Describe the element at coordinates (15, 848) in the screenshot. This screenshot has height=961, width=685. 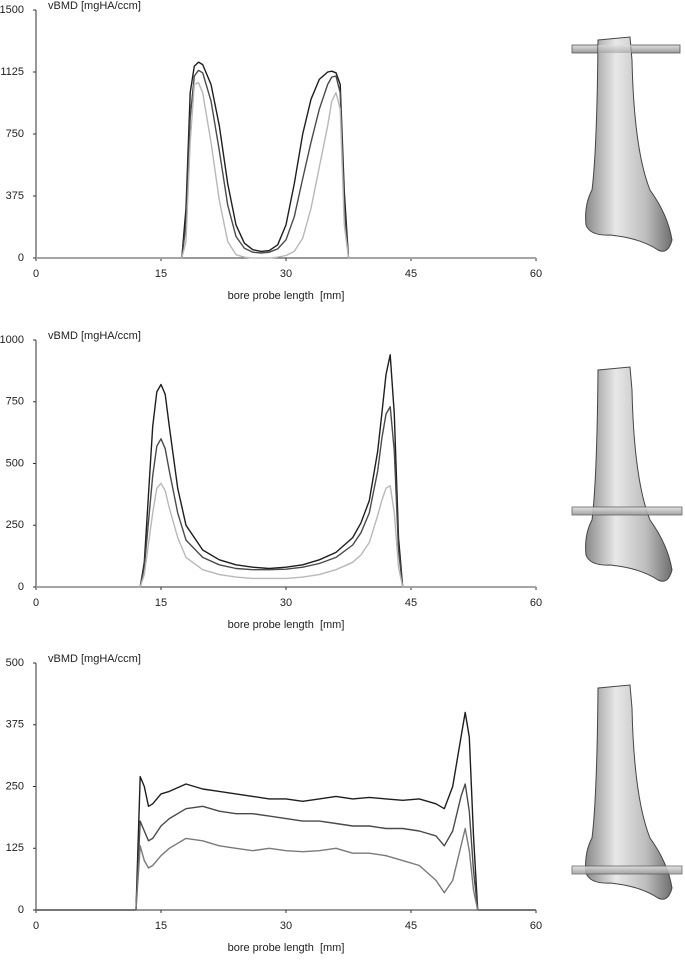
I see `y-tick-label: 125` at that location.